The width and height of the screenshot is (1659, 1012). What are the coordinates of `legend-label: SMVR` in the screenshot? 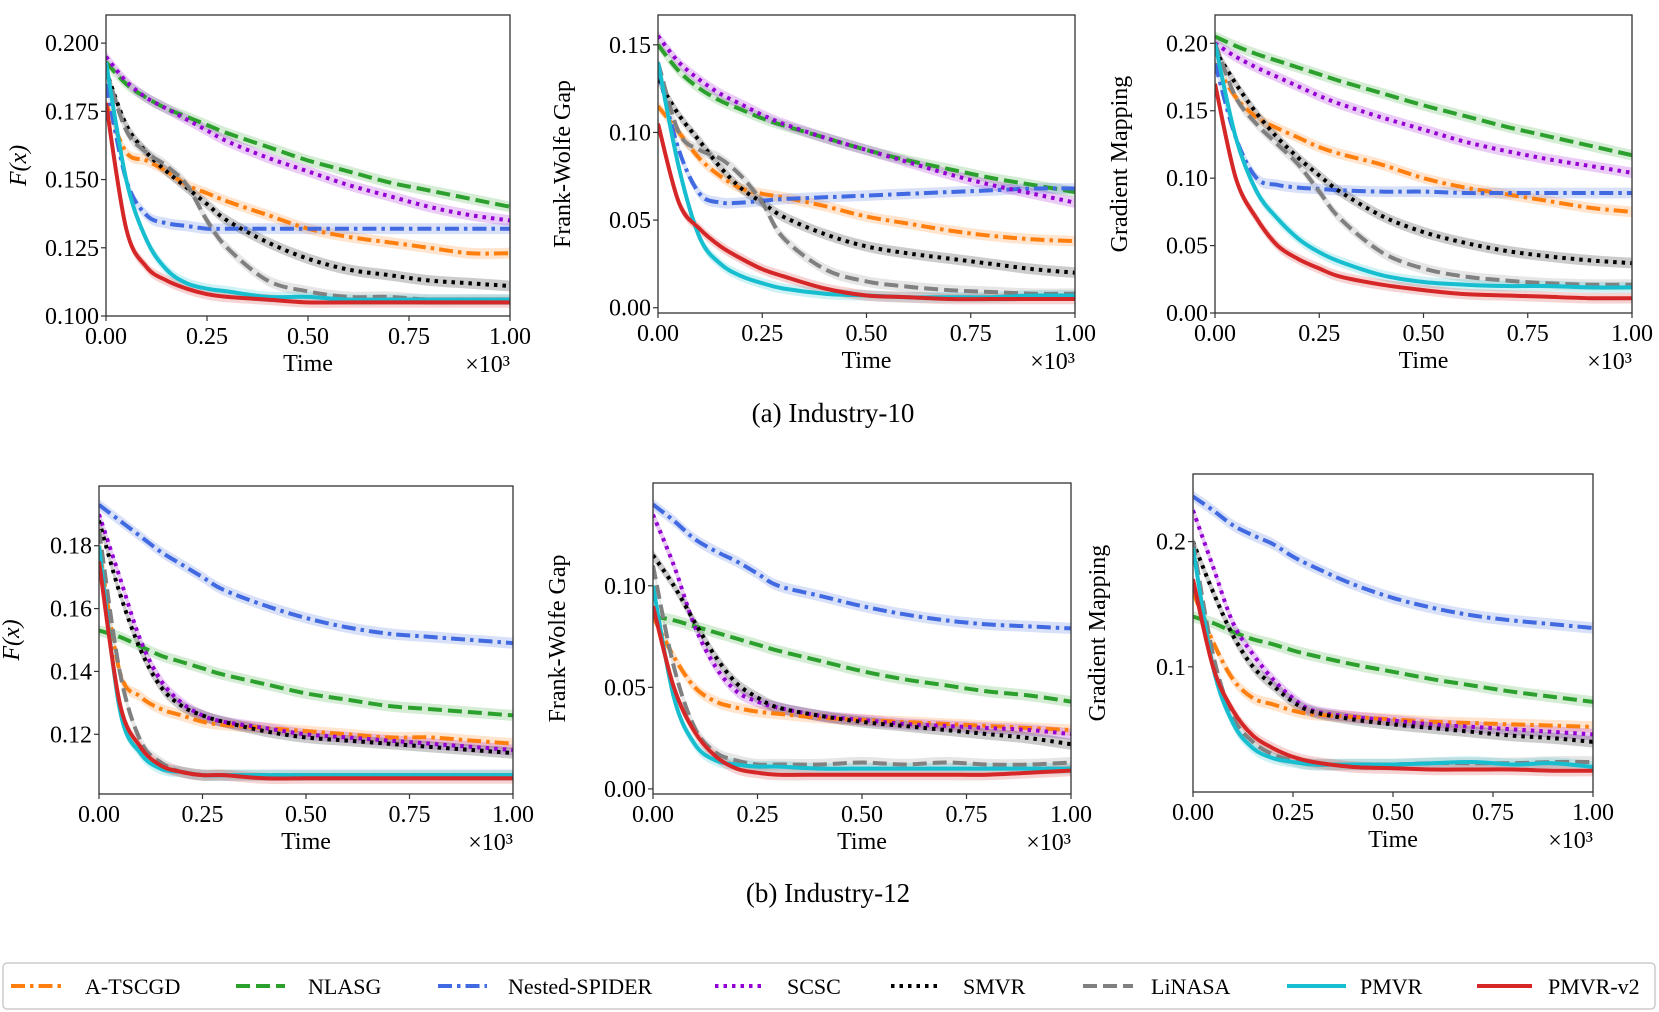 It's located at (994, 986).